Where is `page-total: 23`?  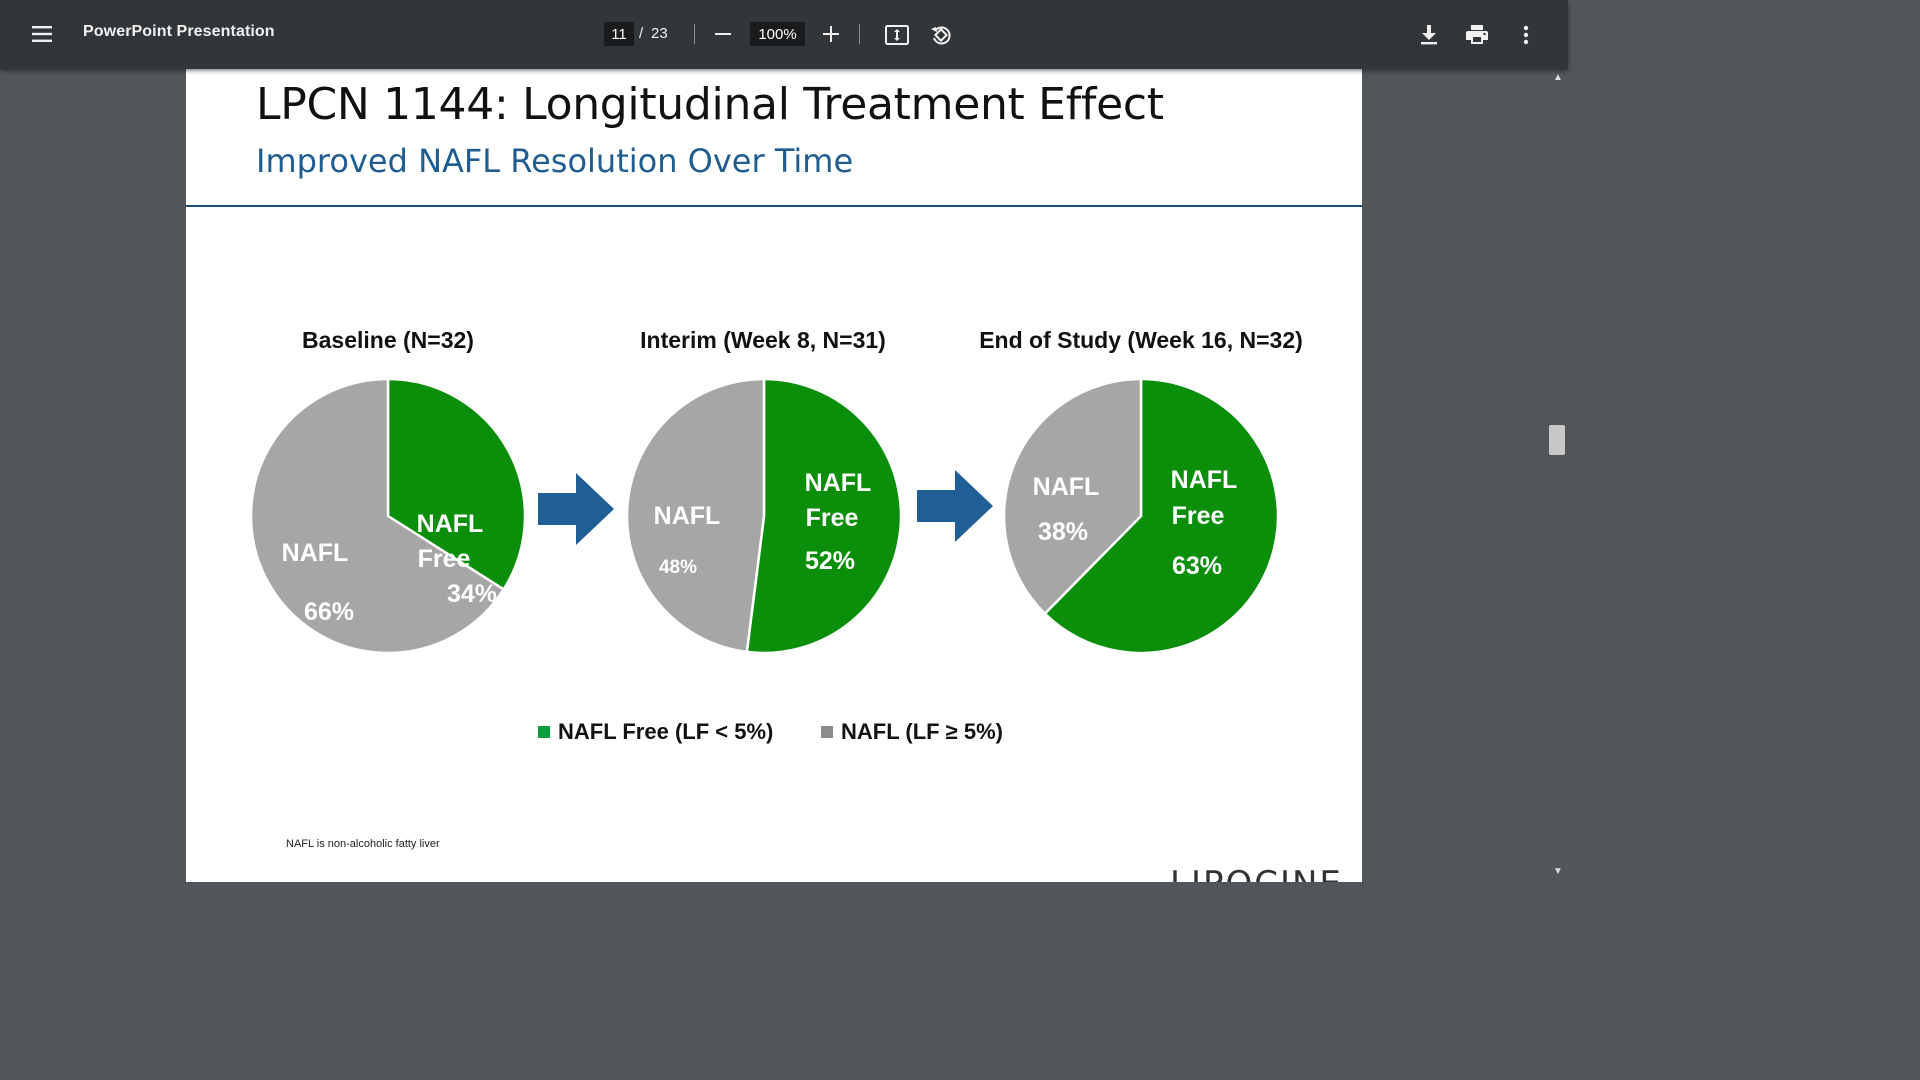
page-total: 23 is located at coordinates (659, 33).